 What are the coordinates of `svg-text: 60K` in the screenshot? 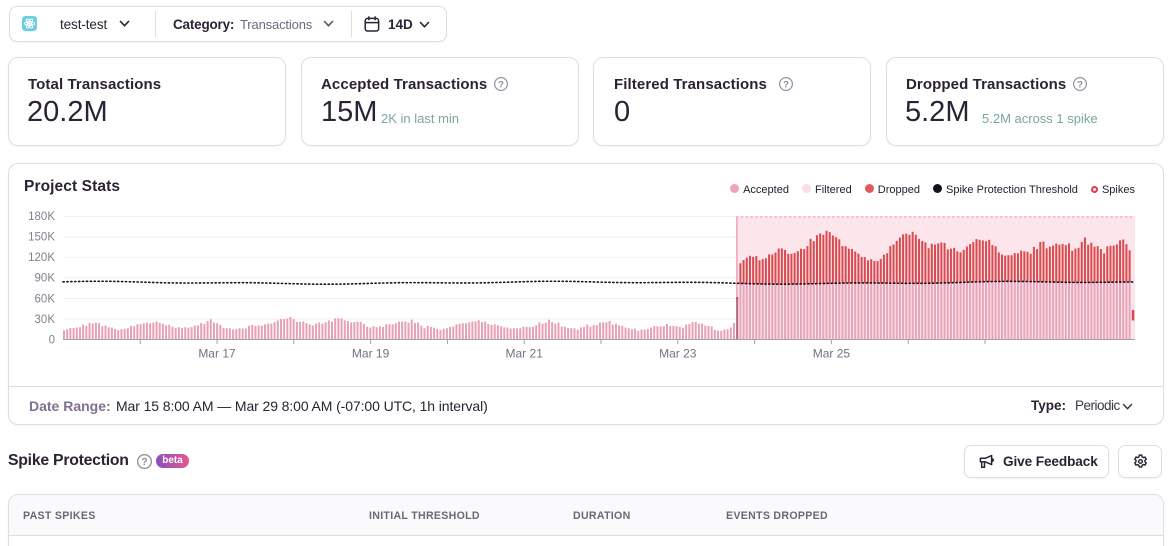 It's located at (45, 299).